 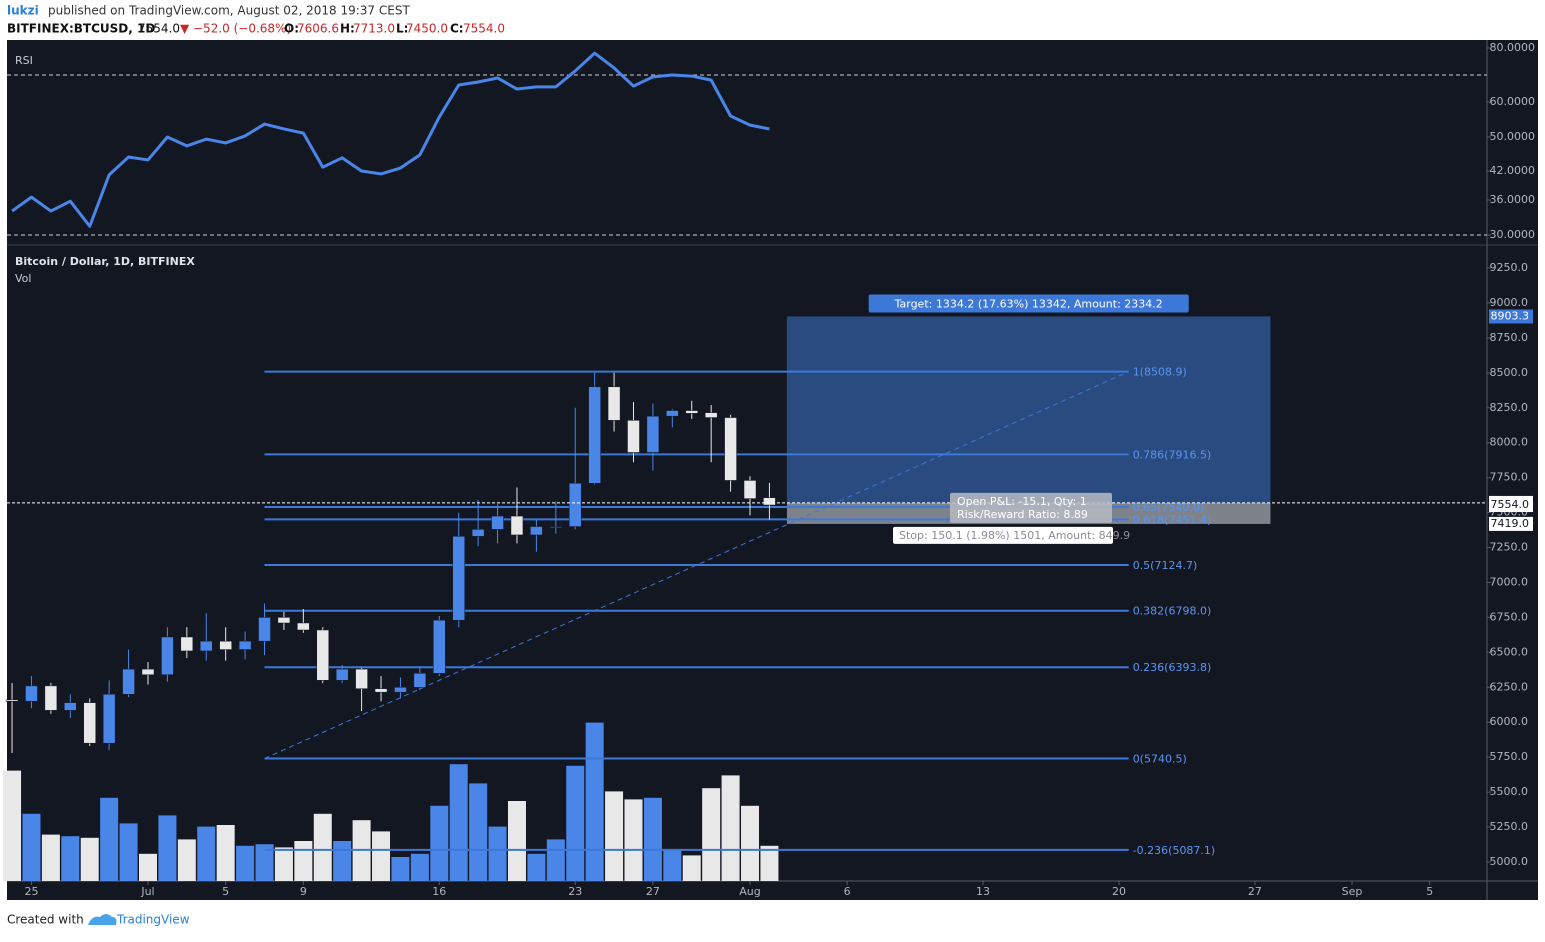 I want to click on y-tick-label: 6500.0, so click(x=1509, y=651).